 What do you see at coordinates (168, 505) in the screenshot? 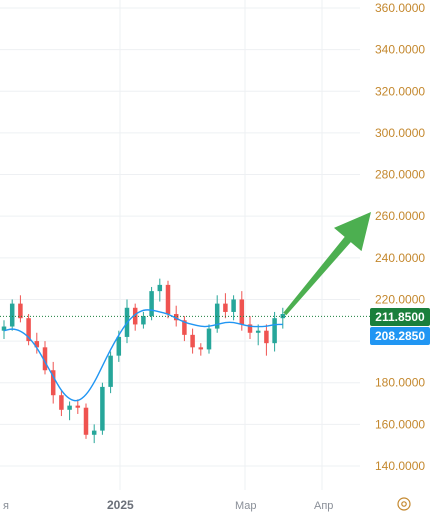
I see `x-axis: я 2025 Мар Апр` at bounding box center [168, 505].